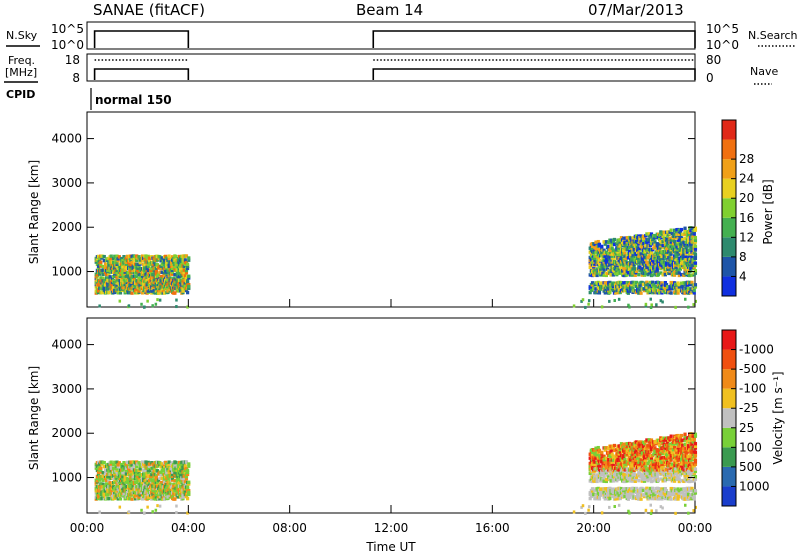 This screenshot has width=800, height=554. Describe the element at coordinates (710, 78) in the screenshot. I see `freq-right-tick-bottom: 0` at that location.